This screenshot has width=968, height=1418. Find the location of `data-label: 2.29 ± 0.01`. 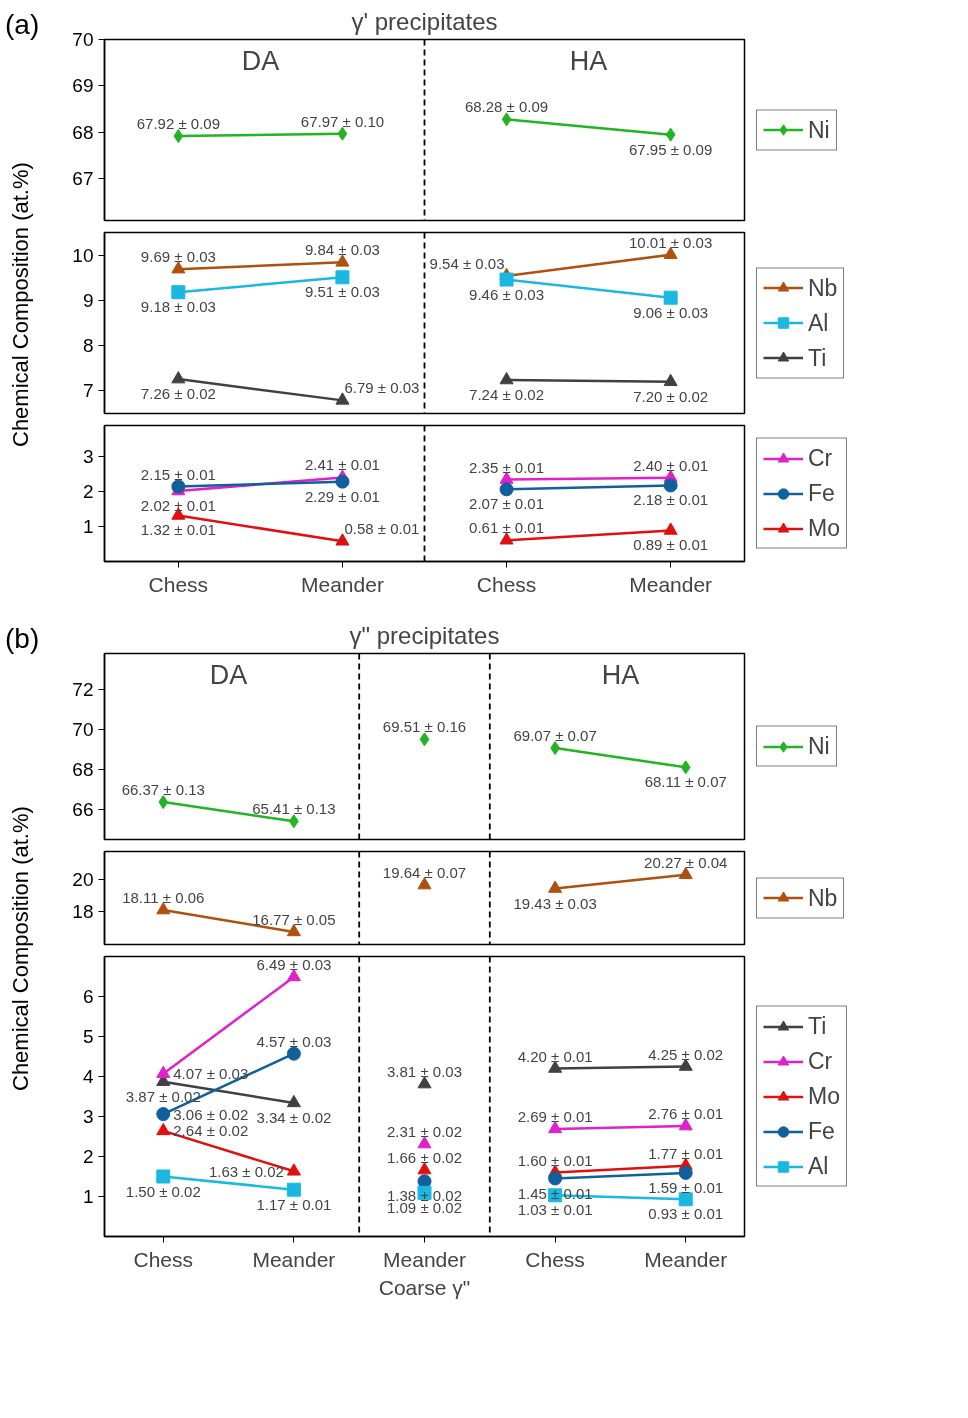

data-label: 2.29 ± 0.01 is located at coordinates (342, 496).